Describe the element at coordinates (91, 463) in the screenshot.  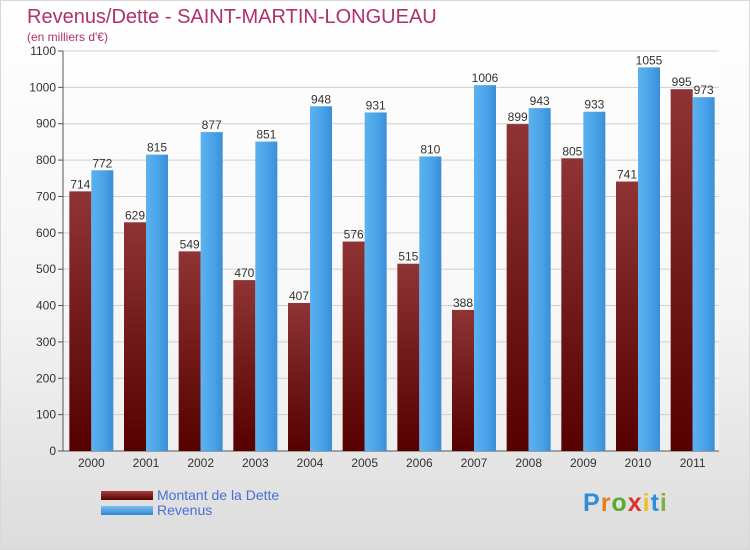
I see `x-tick-label: 2000` at that location.